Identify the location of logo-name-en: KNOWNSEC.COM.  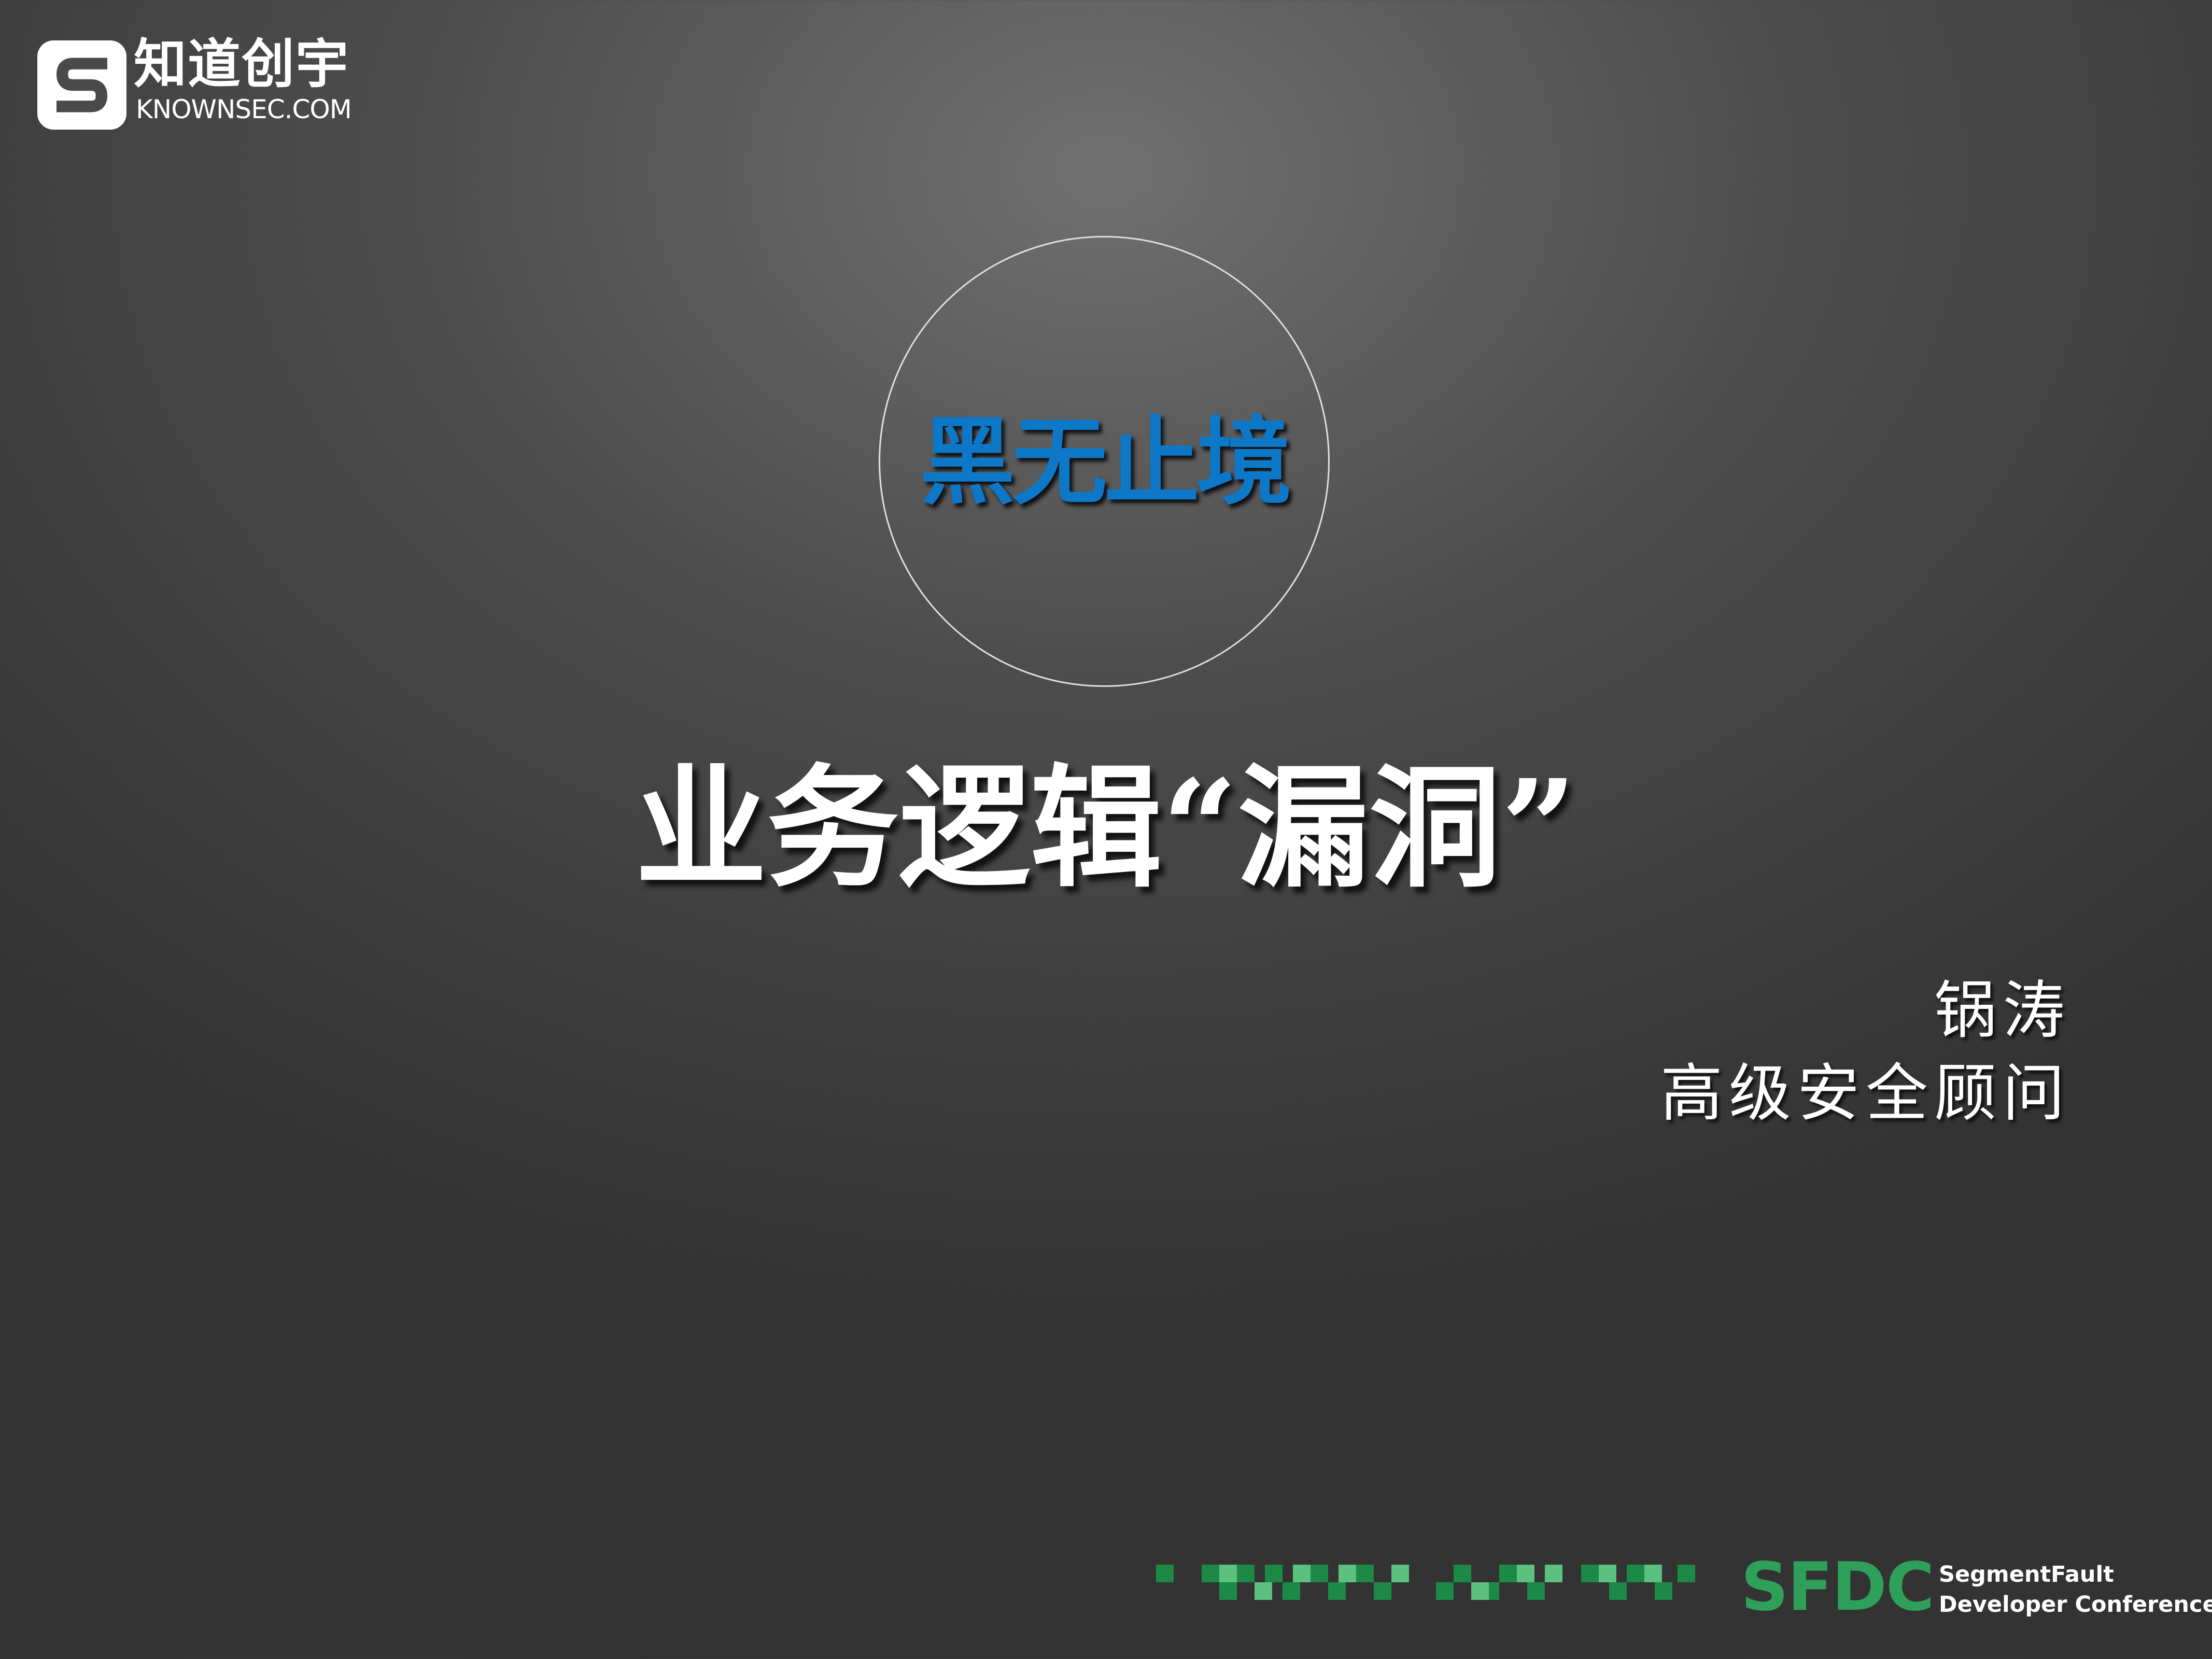
(244, 109).